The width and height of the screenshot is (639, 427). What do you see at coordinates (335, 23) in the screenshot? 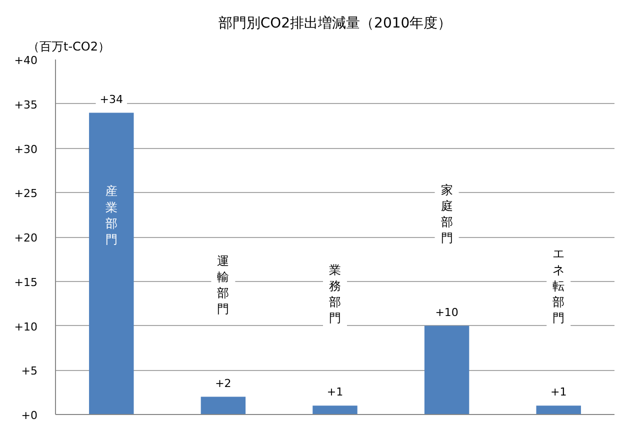
I see `chart-title: 部門別CO2排出増減量（2010年度）` at bounding box center [335, 23].